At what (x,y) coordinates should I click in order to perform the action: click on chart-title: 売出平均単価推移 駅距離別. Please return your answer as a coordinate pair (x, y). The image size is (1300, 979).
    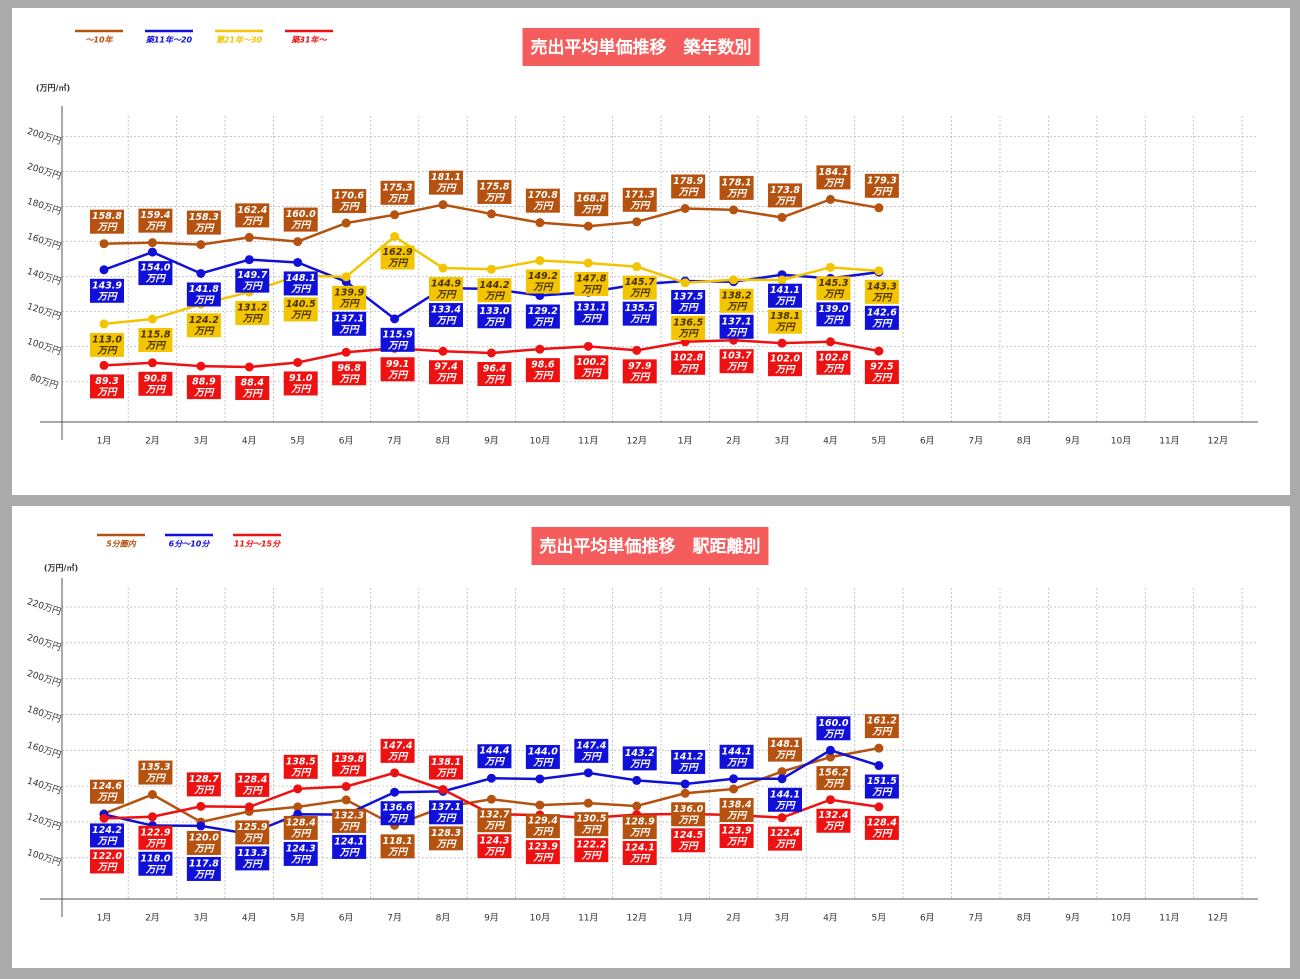
    Looking at the image, I should click on (650, 546).